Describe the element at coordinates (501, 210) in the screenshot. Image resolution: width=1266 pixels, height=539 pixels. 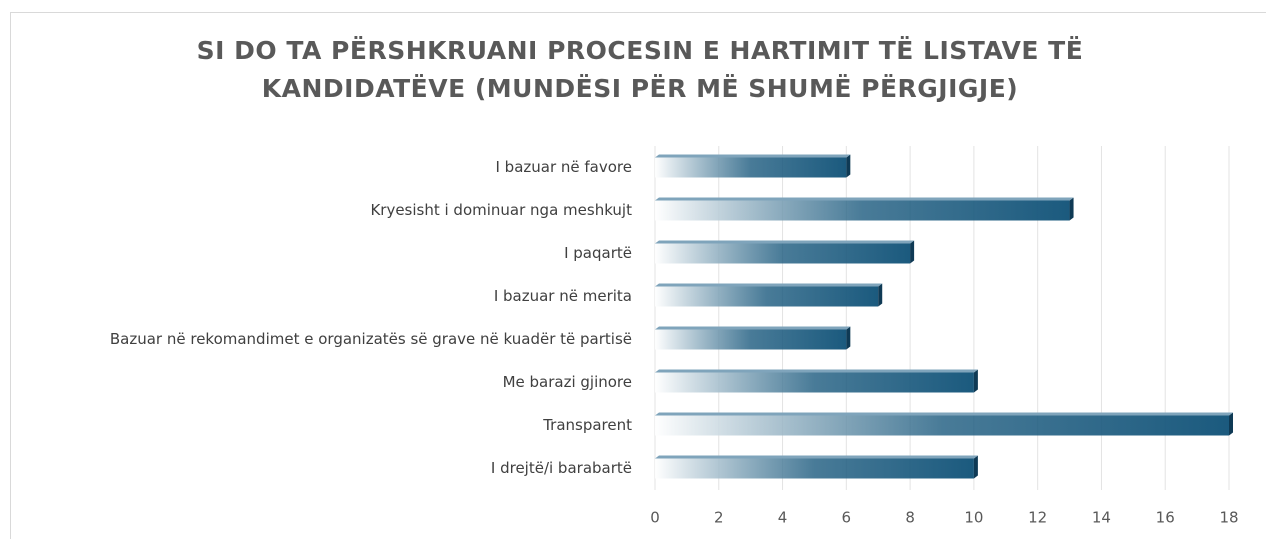
I see `y-tick-label: Kryesisht i dominuar nga meshkujt` at that location.